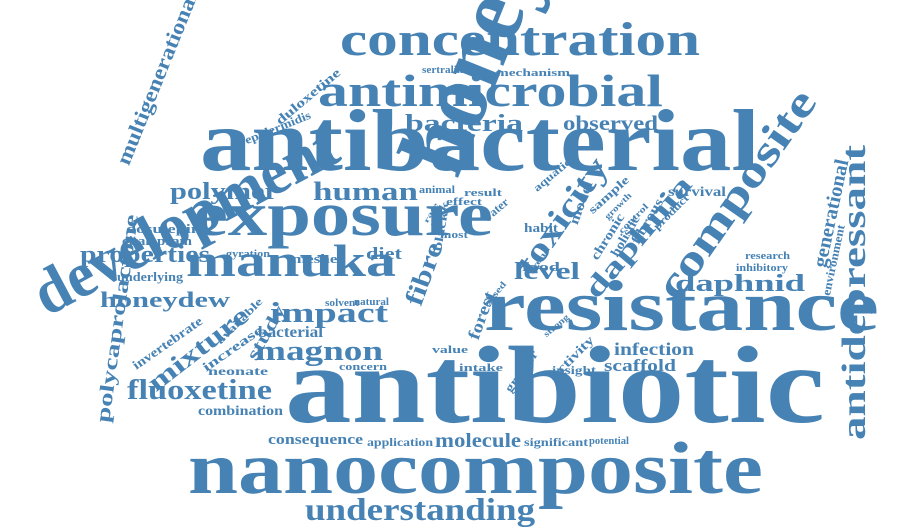 The height and width of the screenshot is (532, 900). What do you see at coordinates (365, 191) in the screenshot?
I see `cloud-word: human` at bounding box center [365, 191].